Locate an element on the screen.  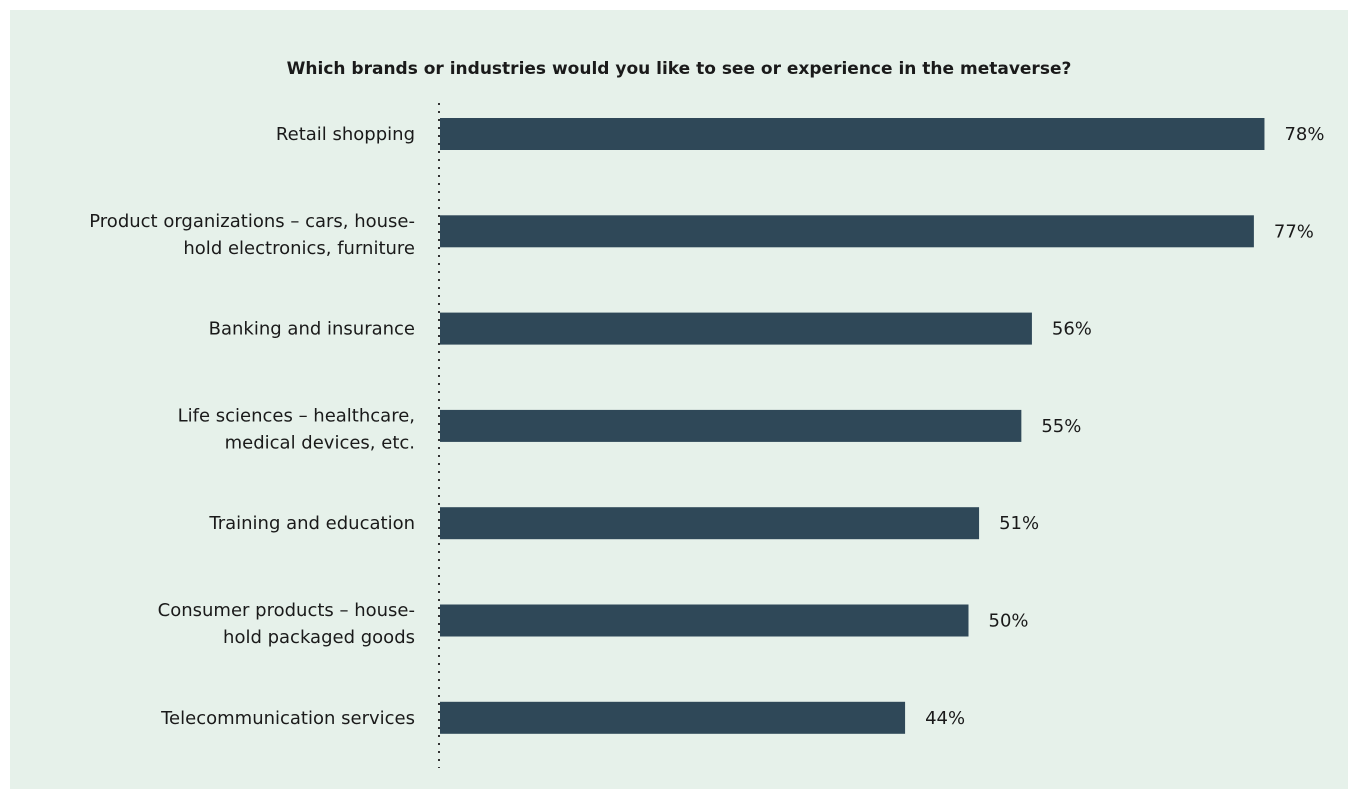
category-label-5: Training and education is located at coordinates (311, 523).